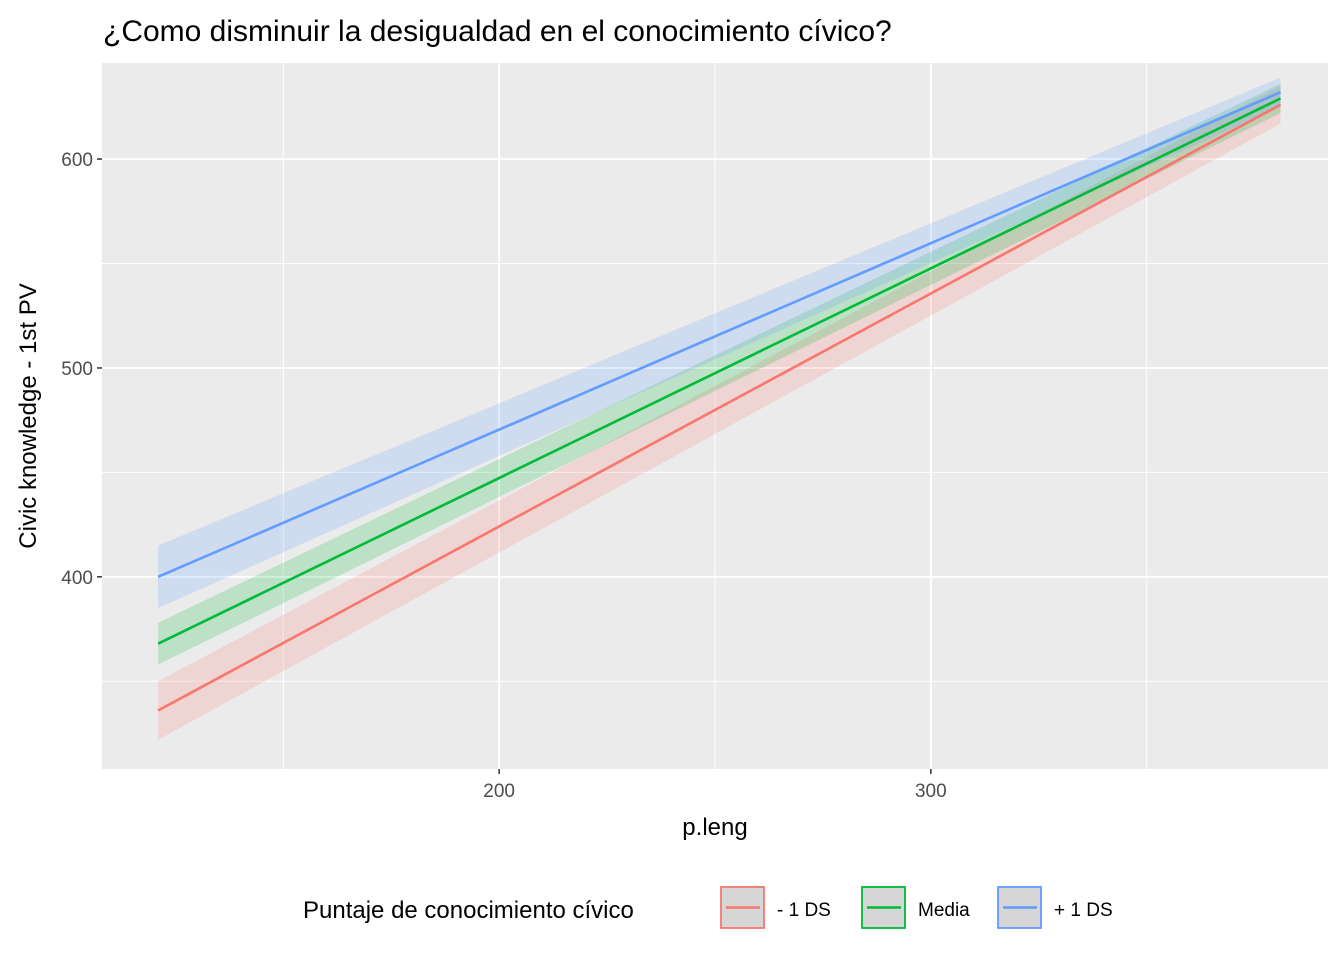  What do you see at coordinates (715, 785) in the screenshot?
I see `x-axis: 200 300` at bounding box center [715, 785].